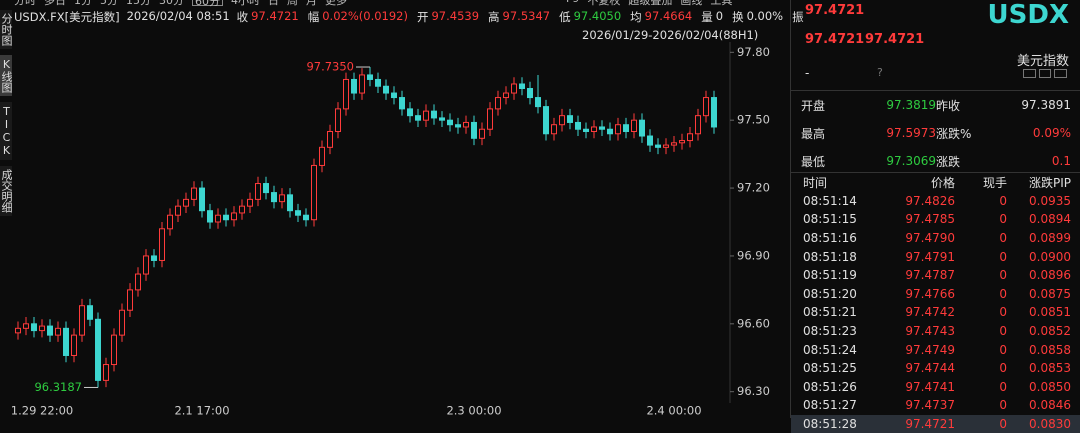 Image resolution: width=1080 pixels, height=433 pixels. What do you see at coordinates (930, 424) in the screenshot?
I see `cell: 97.4721` at bounding box center [930, 424].